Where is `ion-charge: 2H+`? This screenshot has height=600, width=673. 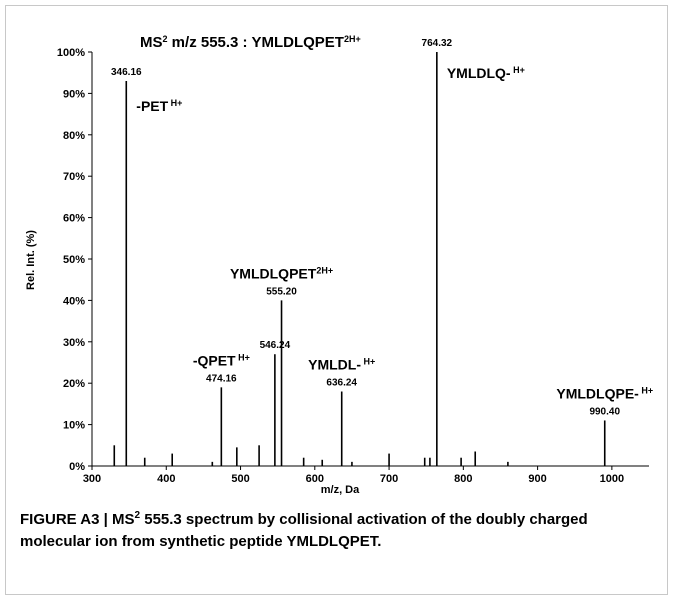
ion-charge: 2H+ is located at coordinates (324, 270).